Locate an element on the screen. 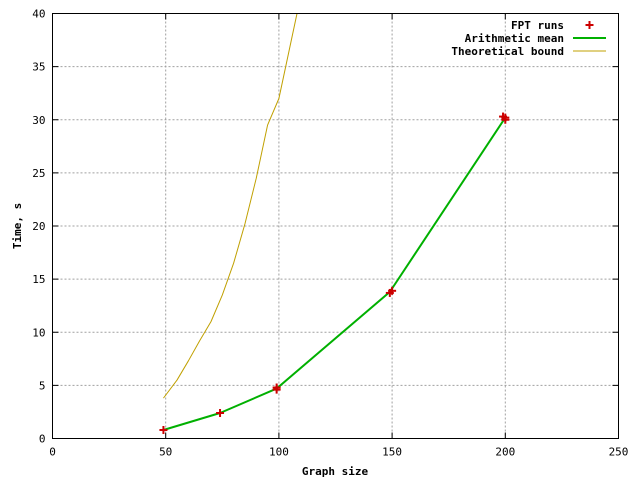  y-tick-label: 0 is located at coordinates (42, 439).